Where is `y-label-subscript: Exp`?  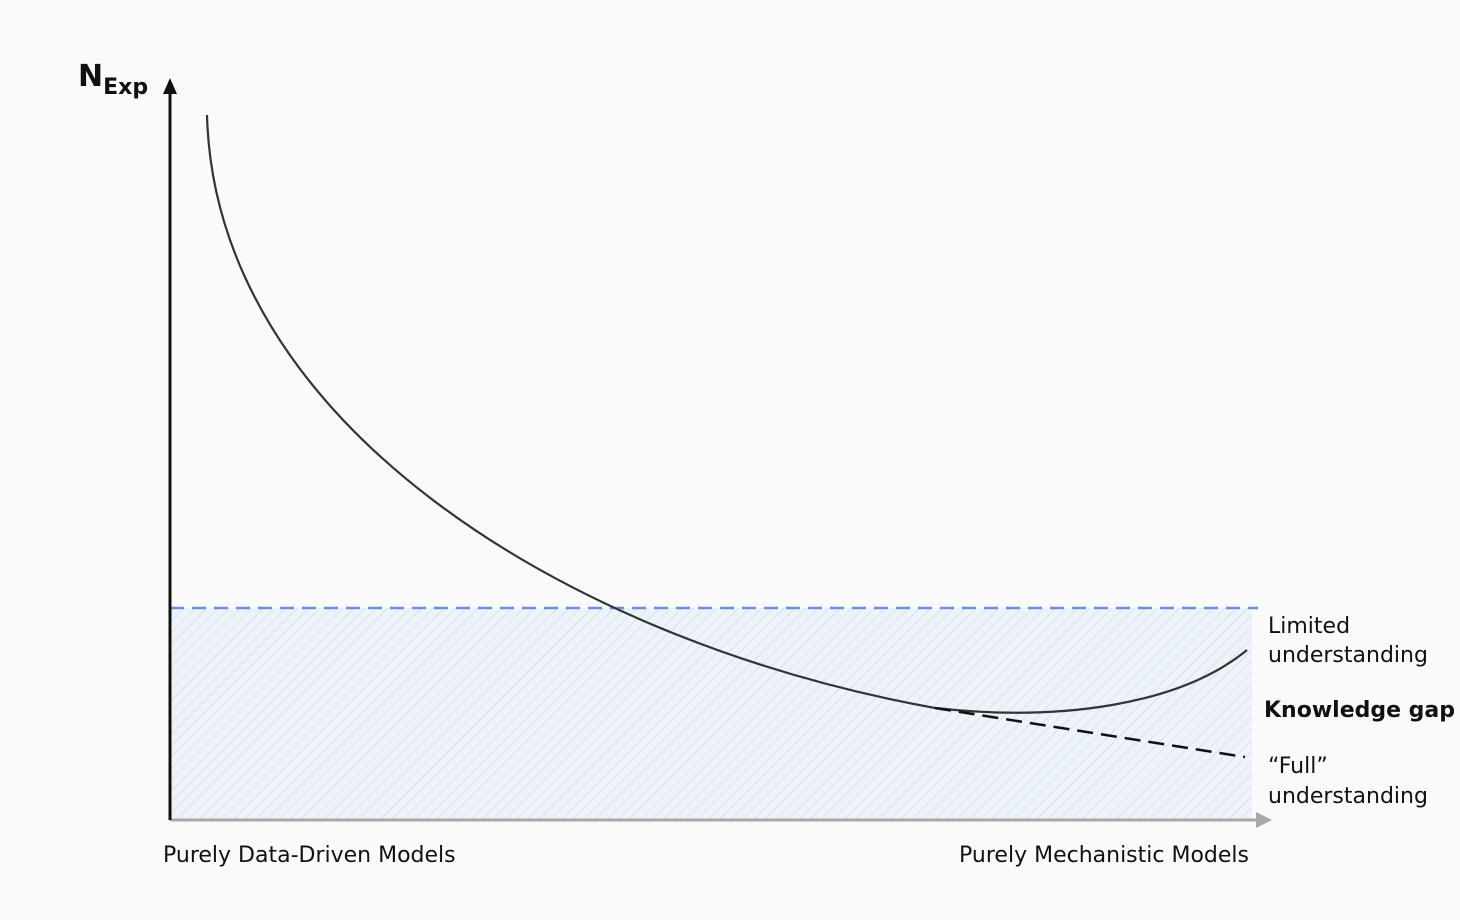
y-label-subscript: Exp is located at coordinates (125, 87).